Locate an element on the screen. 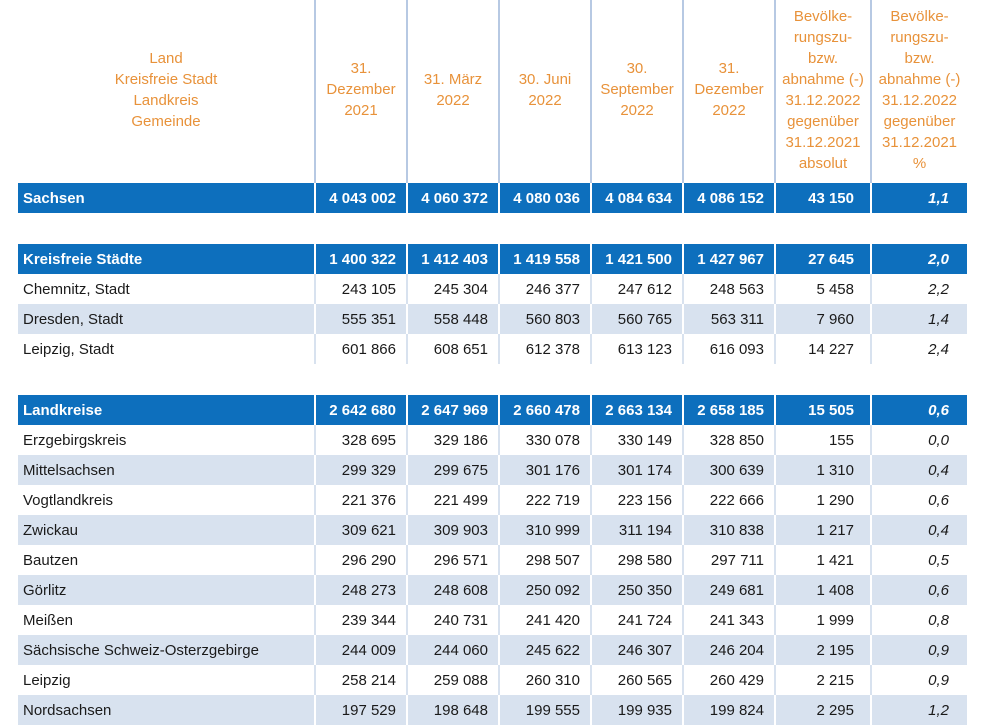  change-percent: 2,0 is located at coordinates (919, 259).